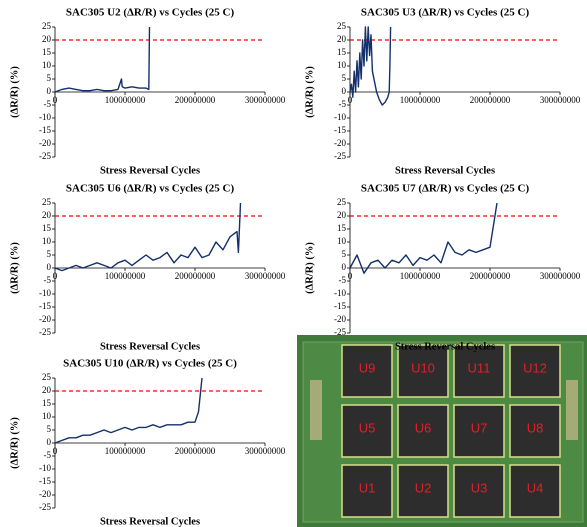  What do you see at coordinates (535, 427) in the screenshot?
I see `chip-label: U8` at bounding box center [535, 427].